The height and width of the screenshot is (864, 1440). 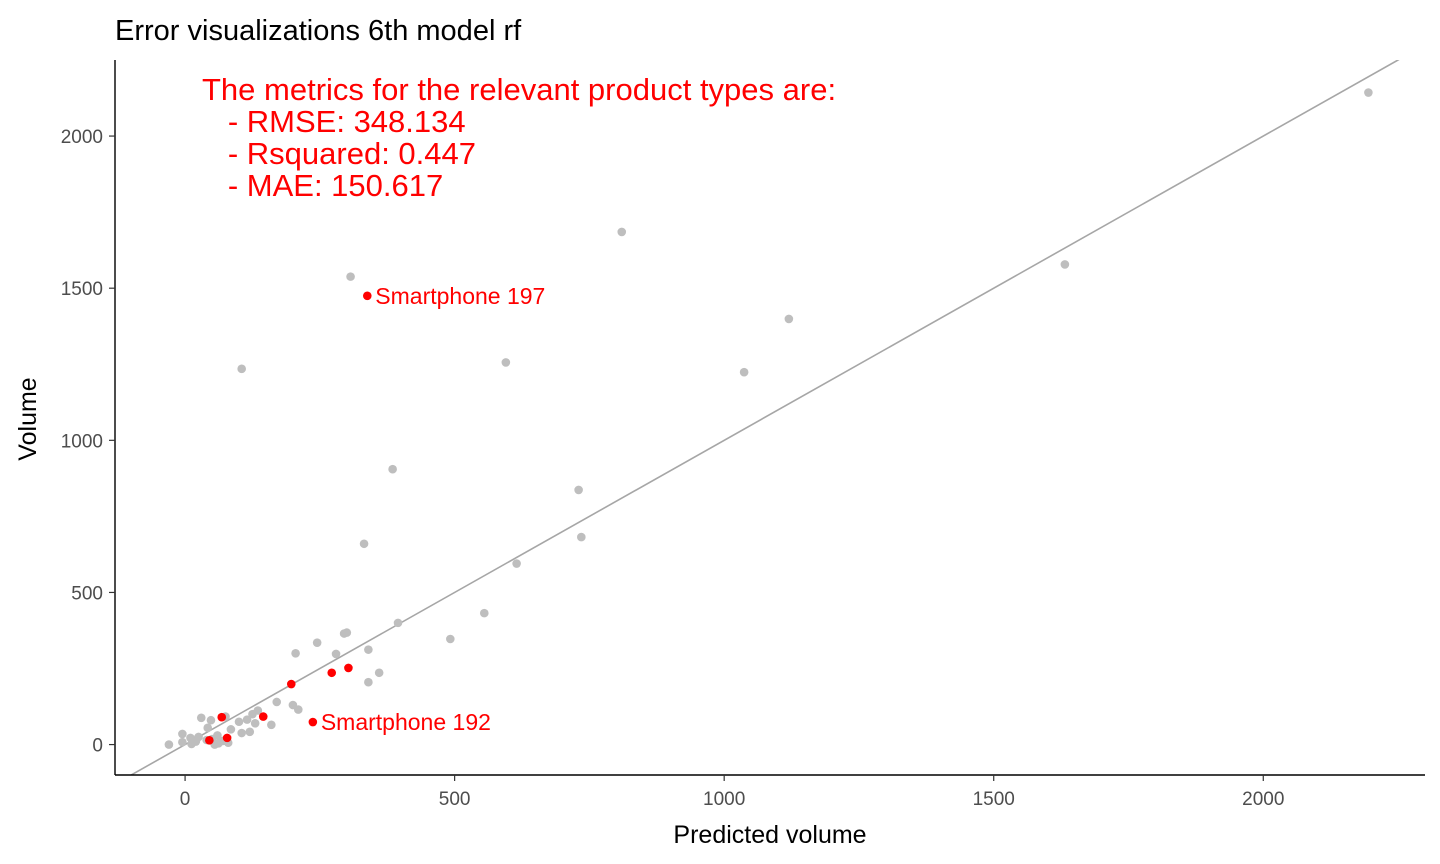 I want to click on y-tick-label: 0, so click(x=97, y=746).